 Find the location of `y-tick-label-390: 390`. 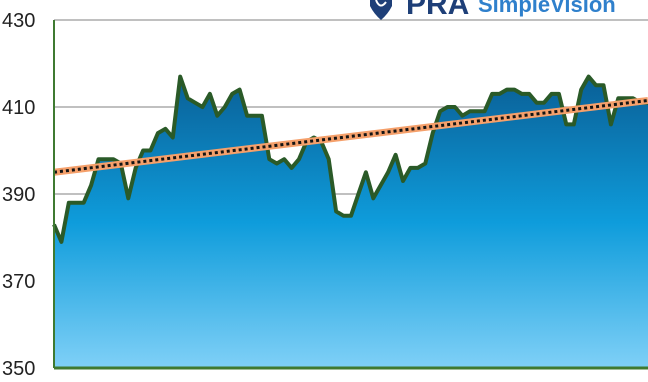

y-tick-label-390: 390 is located at coordinates (18, 195).